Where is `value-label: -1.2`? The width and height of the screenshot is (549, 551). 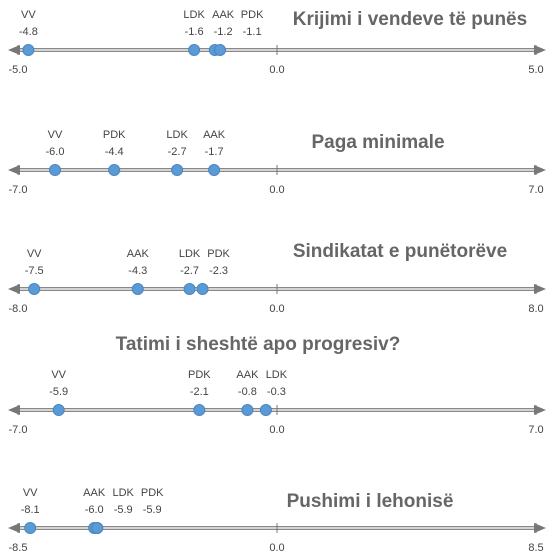 value-label: -1.2 is located at coordinates (223, 32).